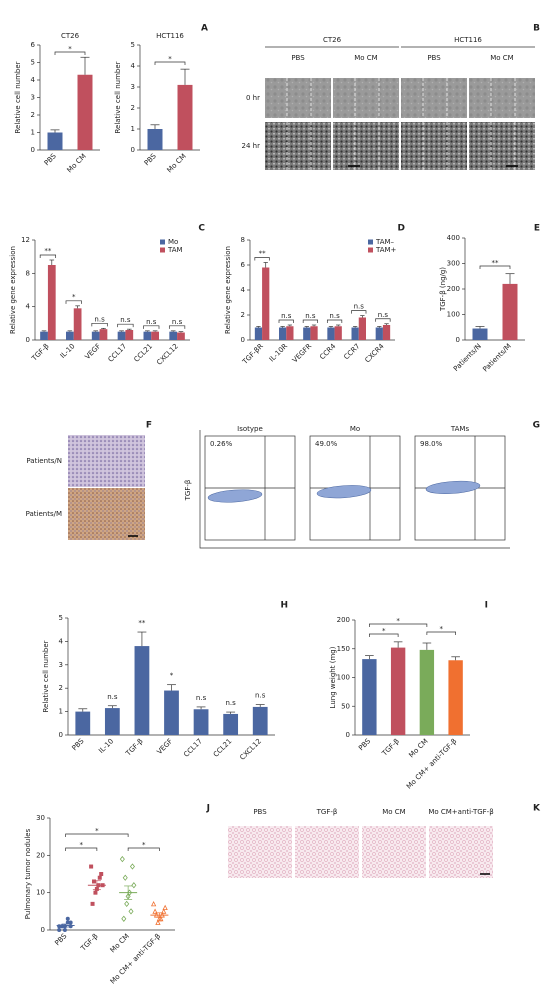 This screenshot has width=549, height=1001. Describe the element at coordinates (44, 514) in the screenshot. I see `row-label: Patients/M` at that location.